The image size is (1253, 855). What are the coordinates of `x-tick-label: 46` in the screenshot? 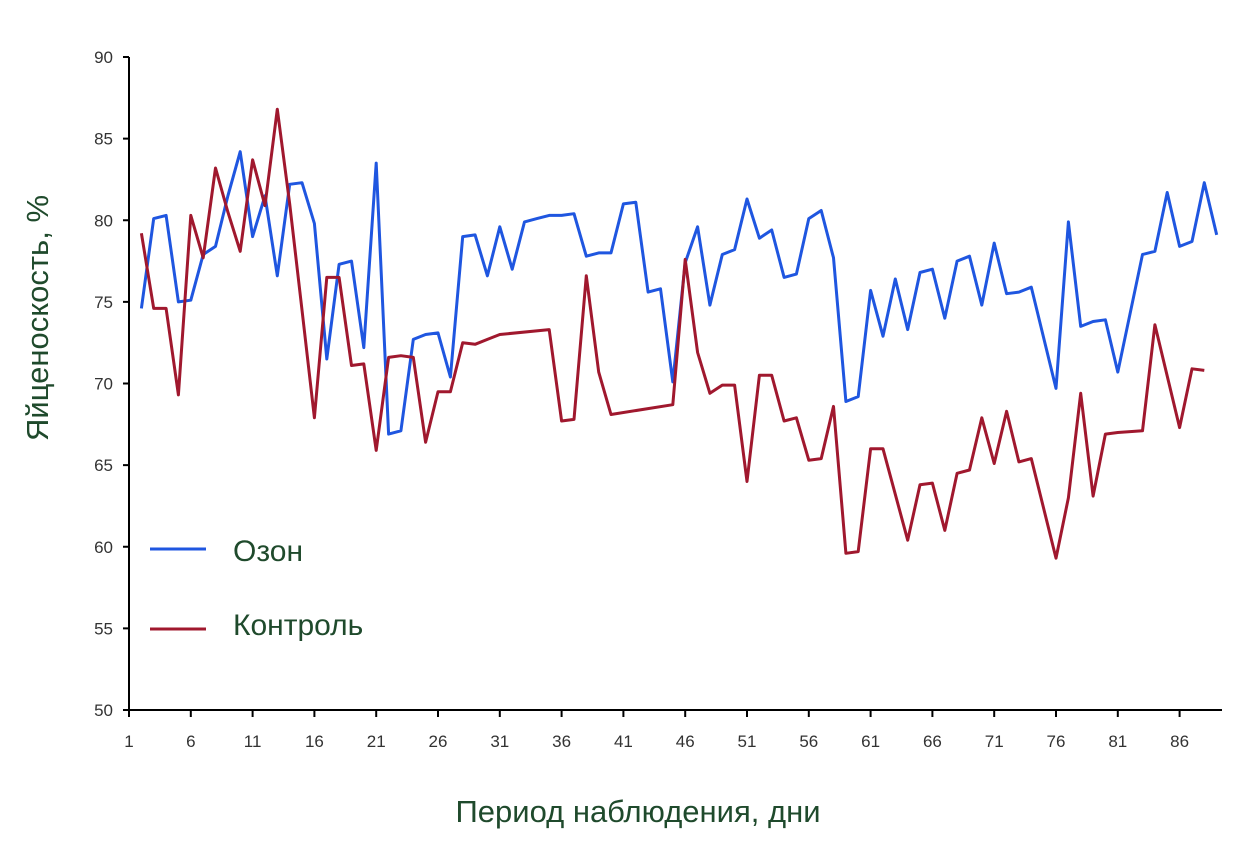 It's located at (685, 741).